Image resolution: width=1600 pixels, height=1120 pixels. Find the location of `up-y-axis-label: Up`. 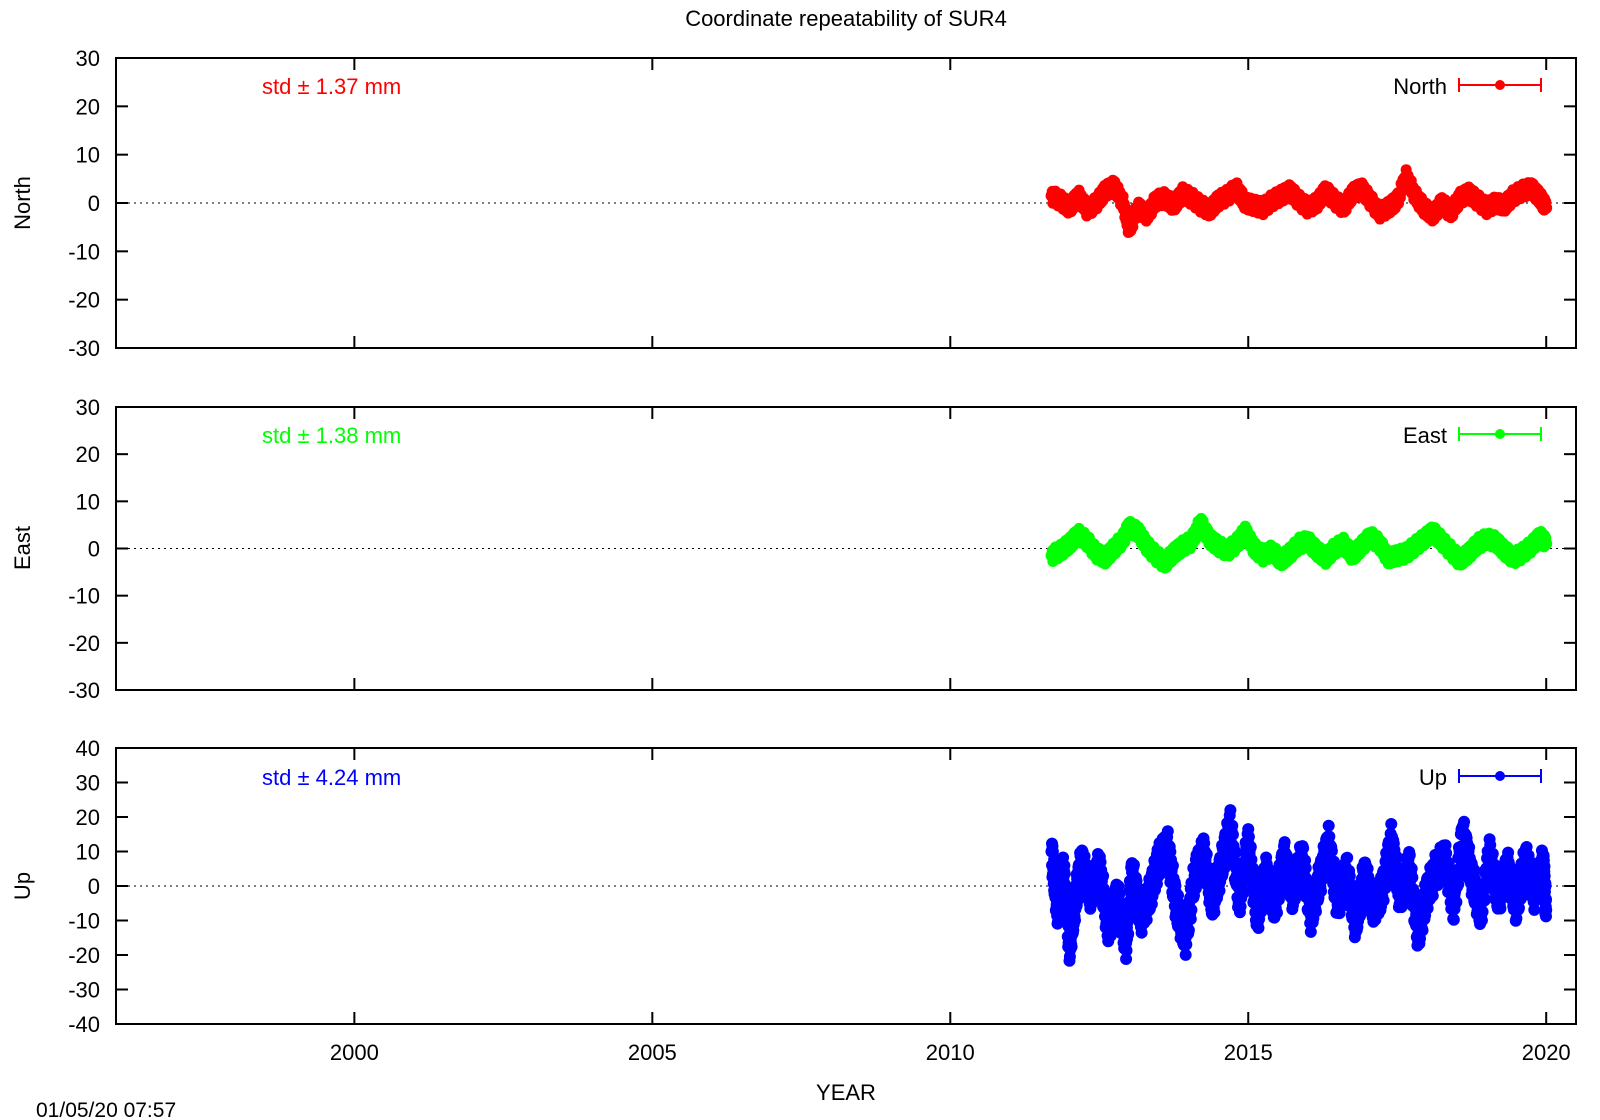

up-y-axis-label: Up is located at coordinates (22, 886).